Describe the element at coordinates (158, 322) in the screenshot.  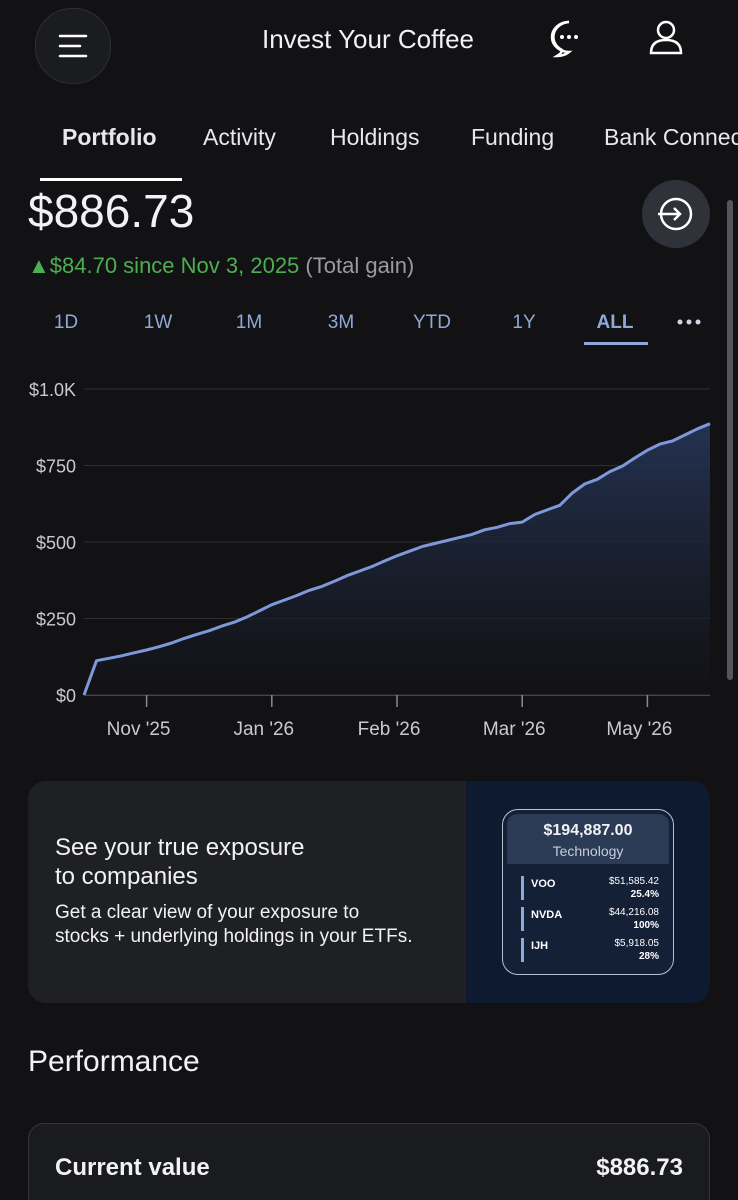
I see `range-button: 1W` at that location.